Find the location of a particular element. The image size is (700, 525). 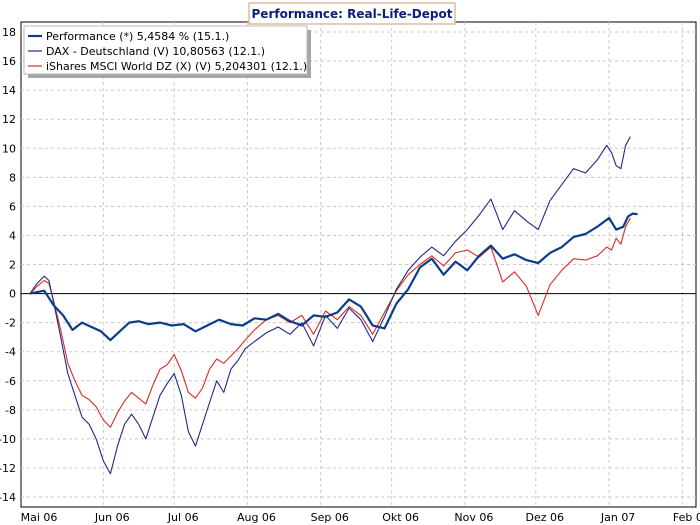

y-tick-label: -10 is located at coordinates (8, 439).